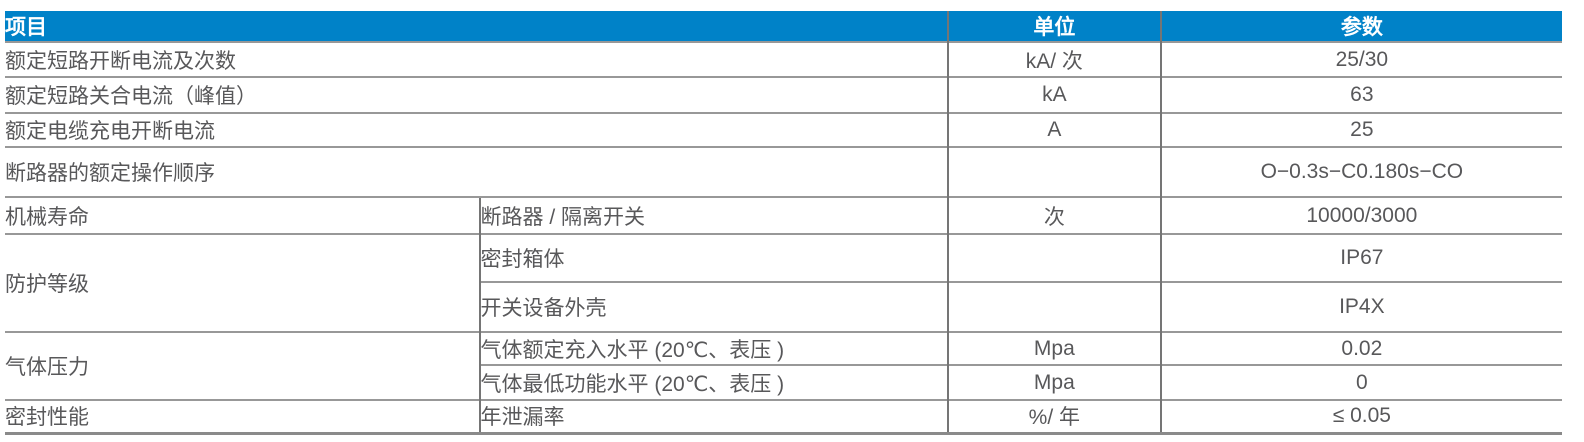 Image resolution: width=1584 pixels, height=442 pixels. Describe the element at coordinates (1054, 94) in the screenshot. I see `unit-cell: kA` at that location.